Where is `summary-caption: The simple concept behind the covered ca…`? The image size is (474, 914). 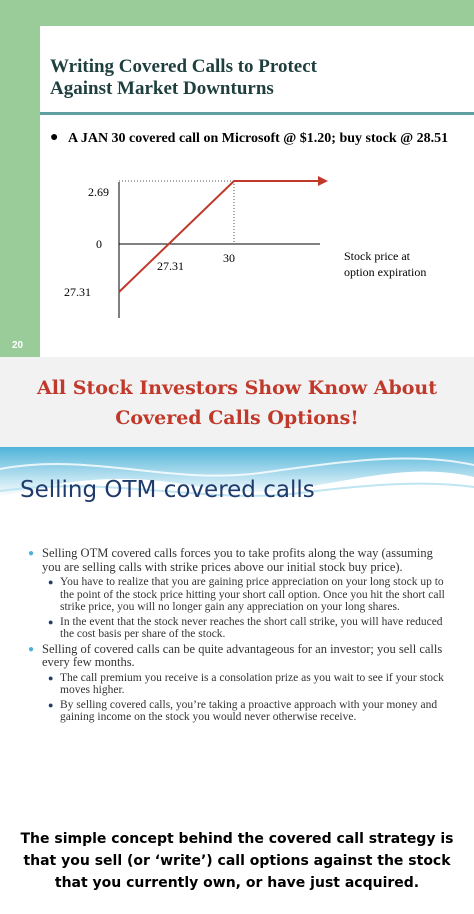 summary-caption: The simple concept behind the covered ca… is located at coordinates (237, 862).